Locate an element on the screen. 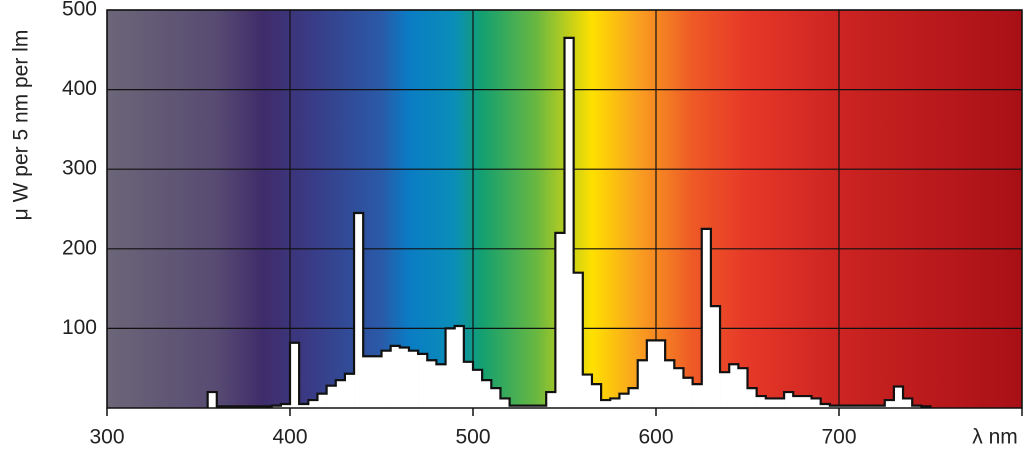 Image resolution: width=1024 pixels, height=457 pixels. y-tick-label: 500 is located at coordinates (79, 10).